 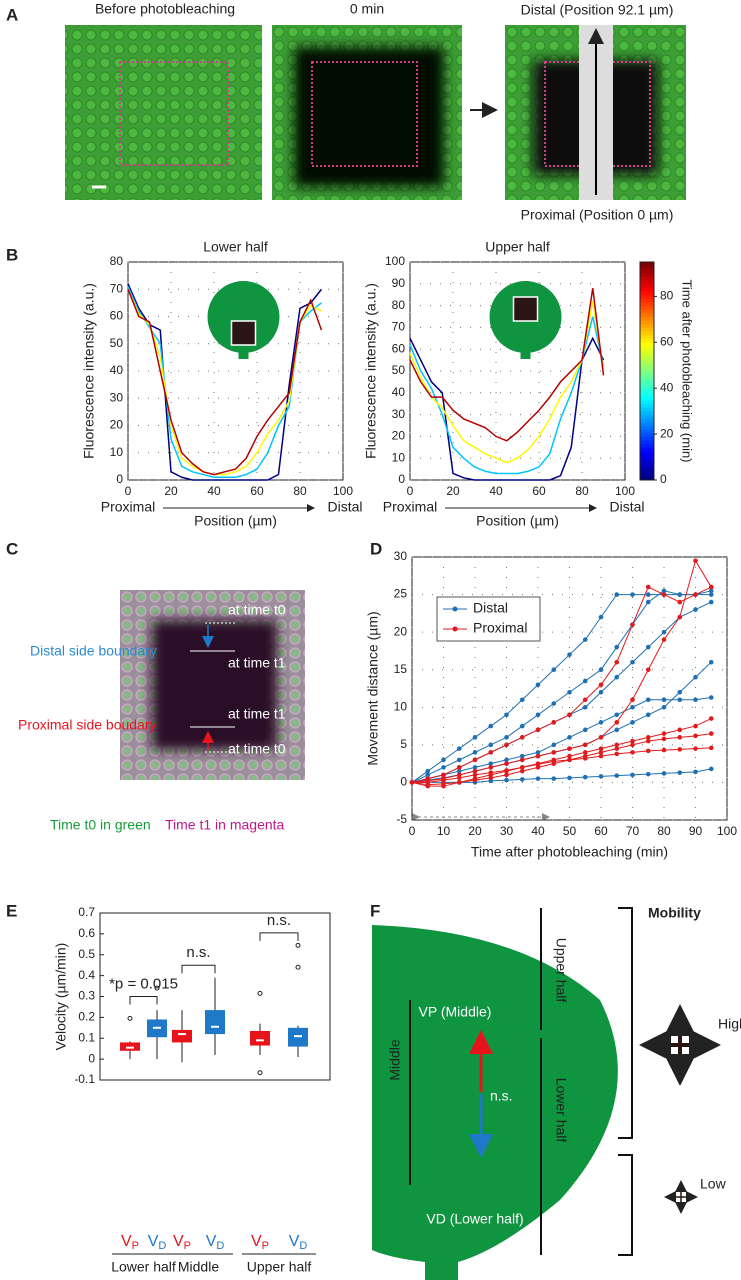 I want to click on region-label: Middle, so click(x=395, y=1059).